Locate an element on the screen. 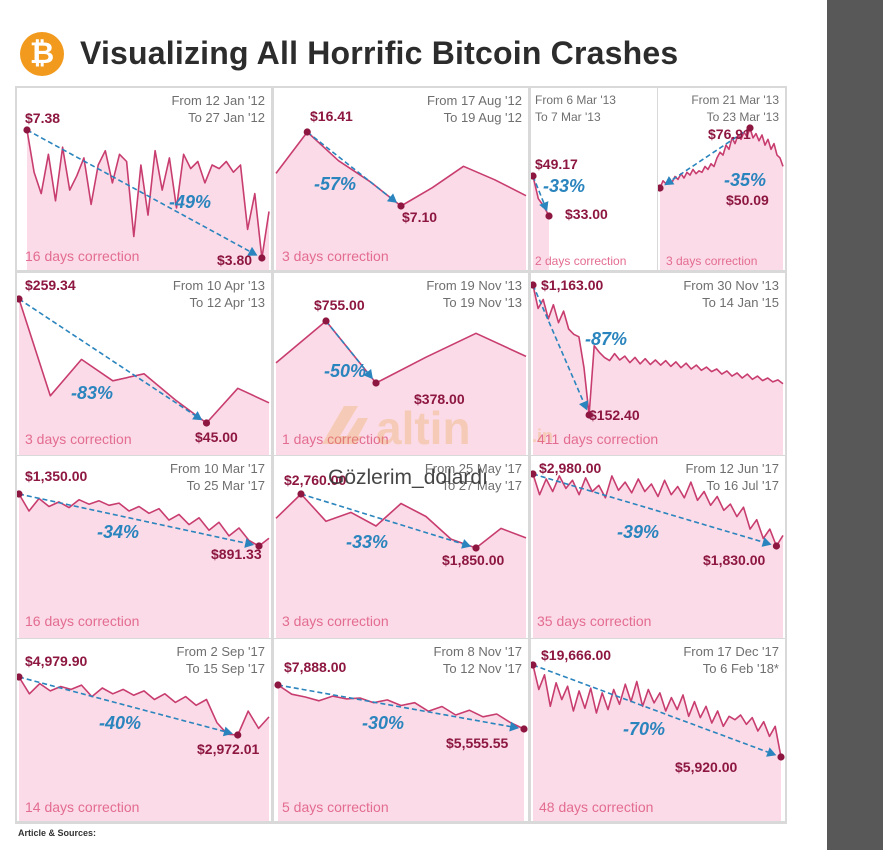 This screenshot has height=850, width=883. crash-chart-5-arrow-head is located at coordinates (197, 416).